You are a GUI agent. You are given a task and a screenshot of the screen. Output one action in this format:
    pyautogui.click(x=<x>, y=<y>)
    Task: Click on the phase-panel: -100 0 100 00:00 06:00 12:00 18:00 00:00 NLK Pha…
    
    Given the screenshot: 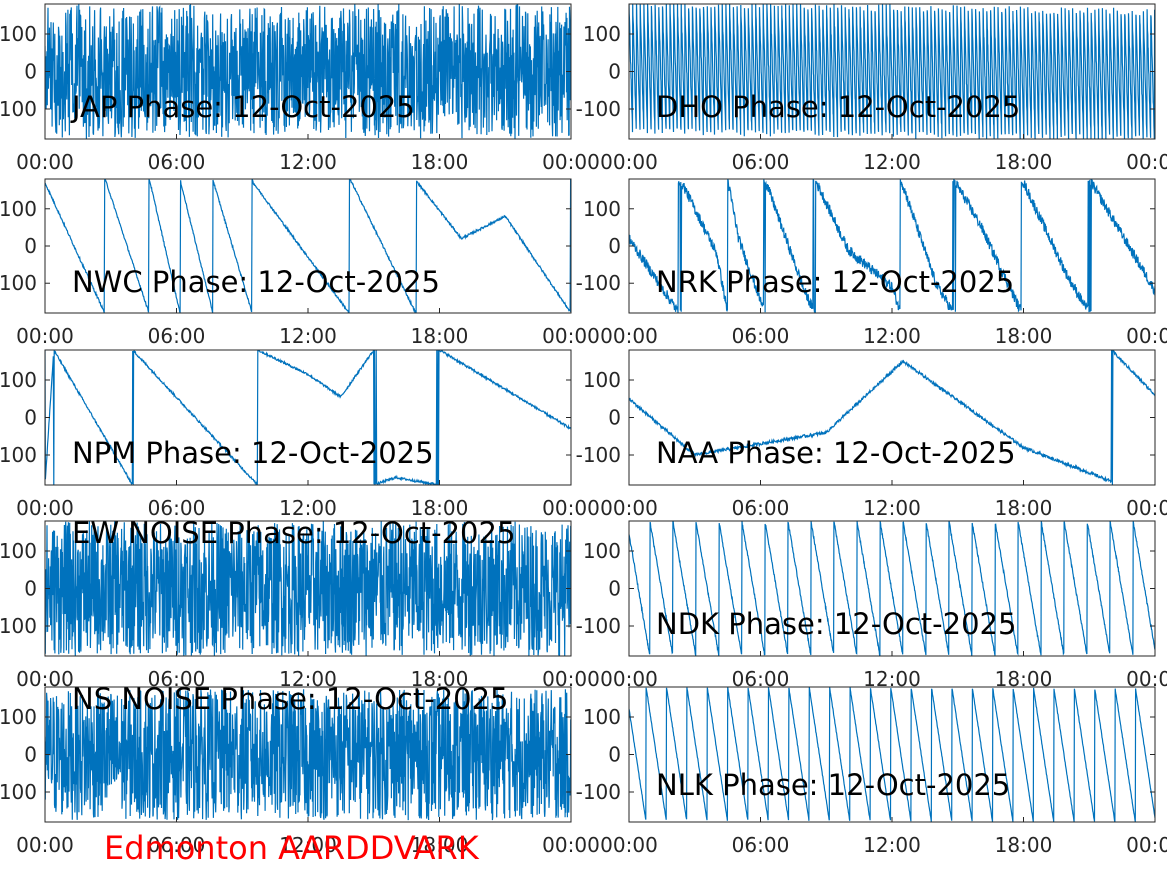 What is the action you would take?
    pyautogui.click(x=871, y=771)
    